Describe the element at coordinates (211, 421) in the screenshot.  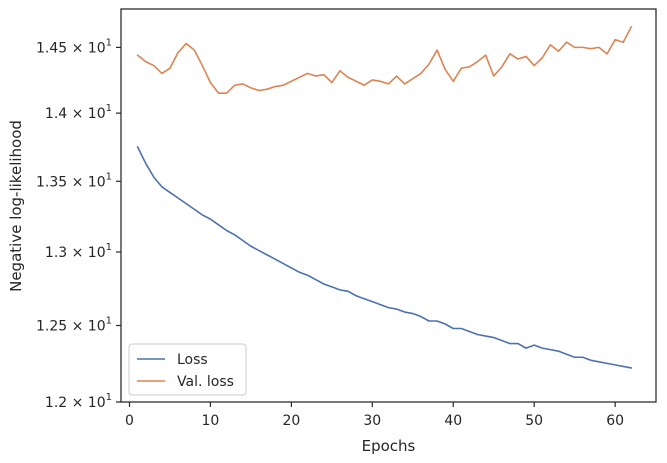
I see `x-tick-label: 10` at that location.